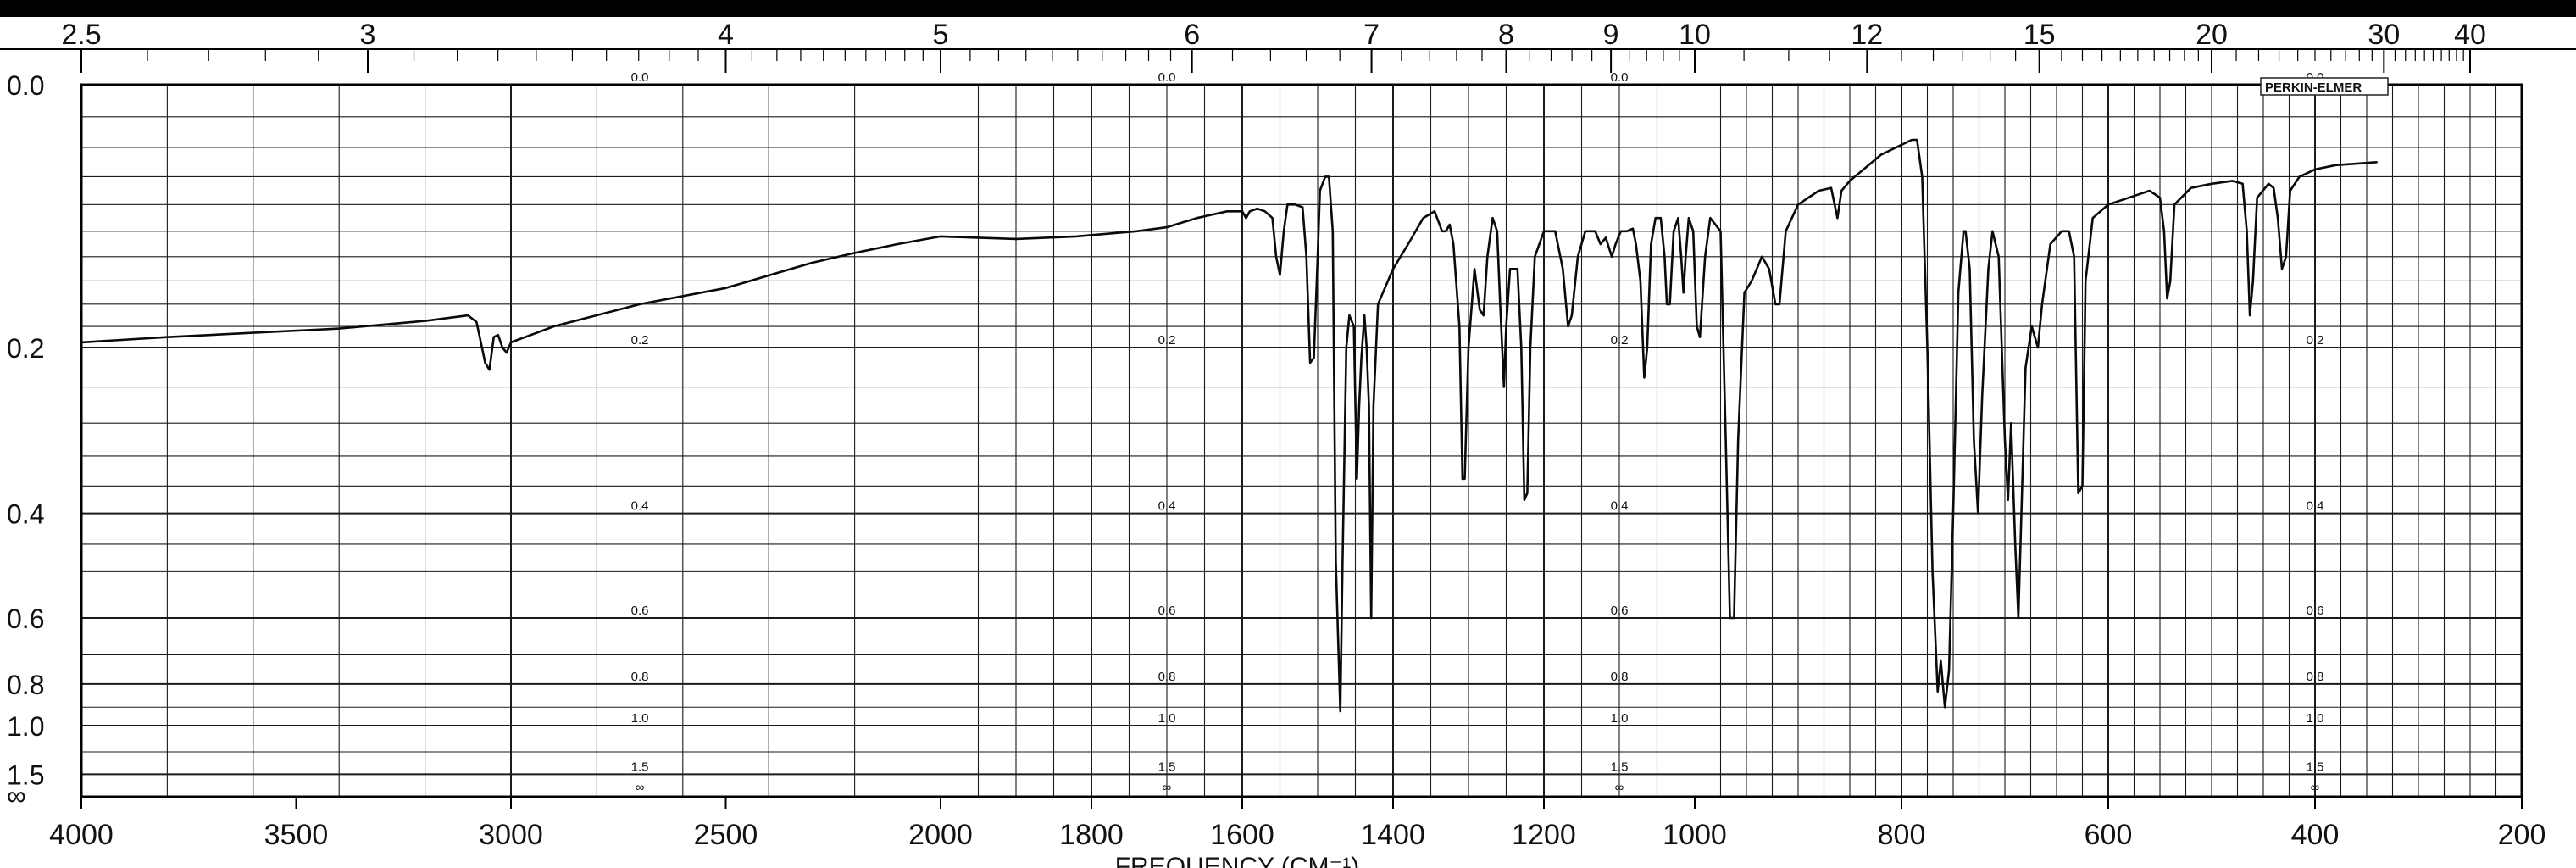  I want to click on left-tick-label: 1.5, so click(25, 775).